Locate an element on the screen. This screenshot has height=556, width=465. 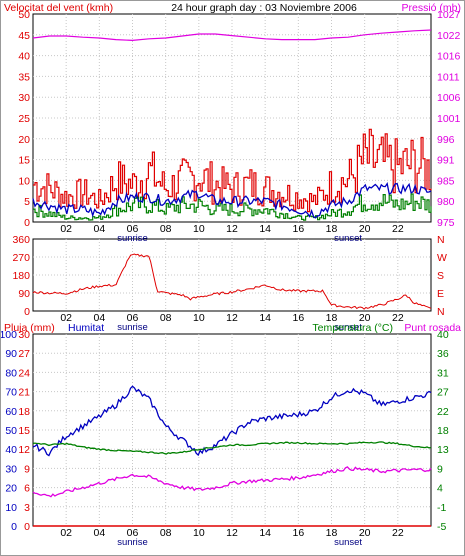
dewpoint-series is located at coordinates (232, 482).